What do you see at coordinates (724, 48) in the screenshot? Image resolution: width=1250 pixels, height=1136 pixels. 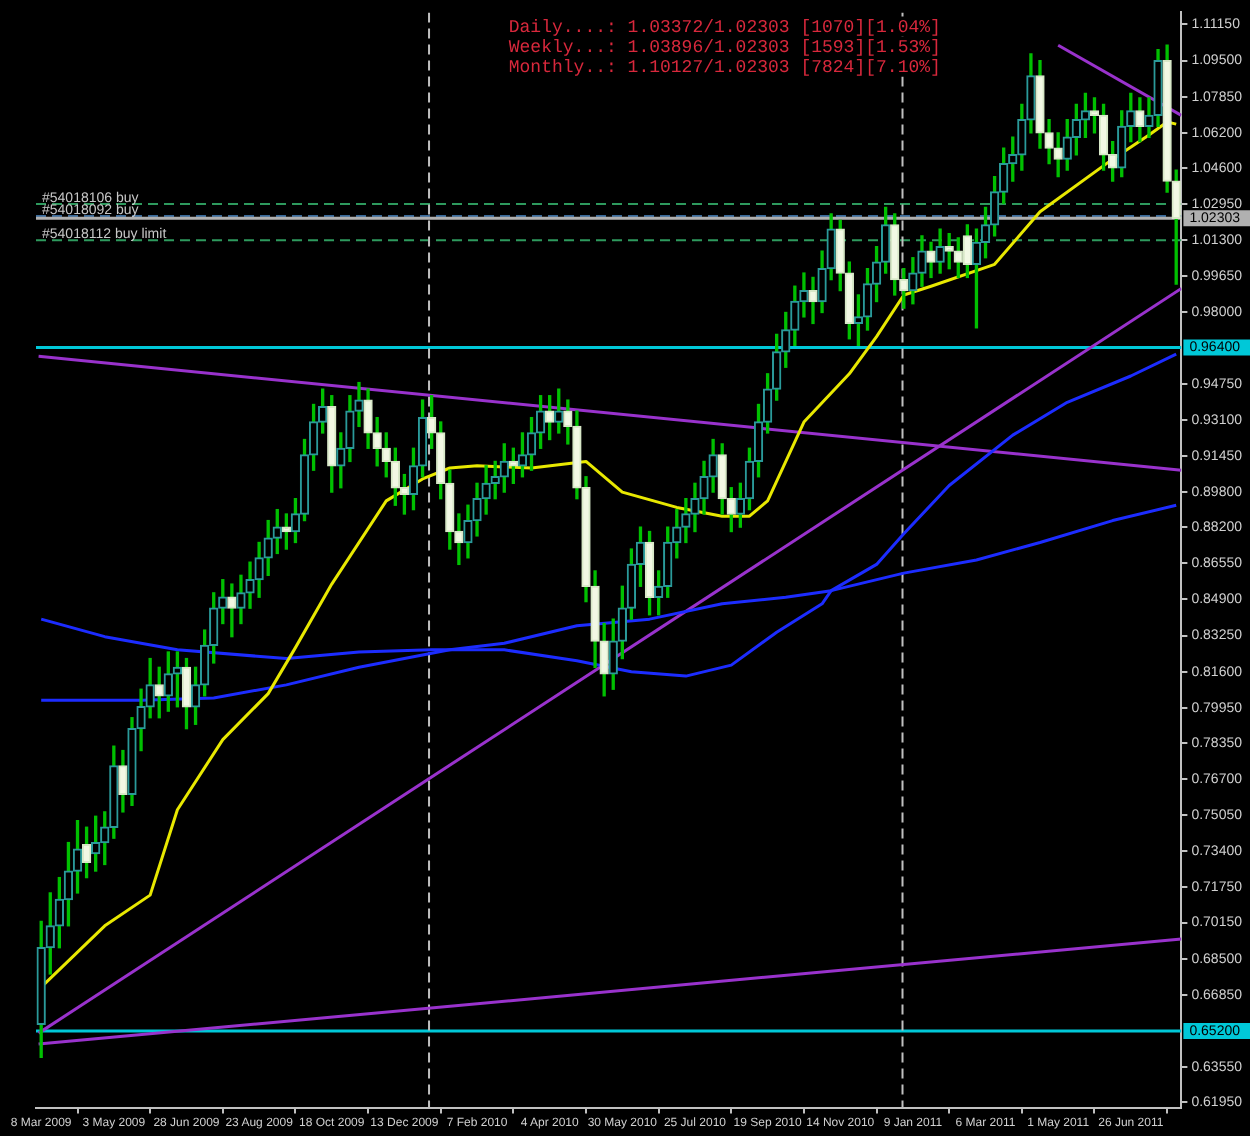 I see `annotation: Weekly...: 1.03896/1.02303 [1593][1.53%]` at bounding box center [724, 48].